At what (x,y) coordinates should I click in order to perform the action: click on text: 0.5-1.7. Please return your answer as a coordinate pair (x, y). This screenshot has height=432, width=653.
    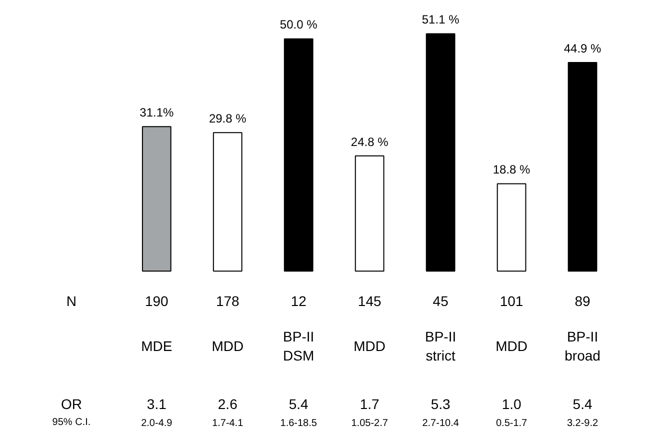
    Looking at the image, I should click on (512, 424).